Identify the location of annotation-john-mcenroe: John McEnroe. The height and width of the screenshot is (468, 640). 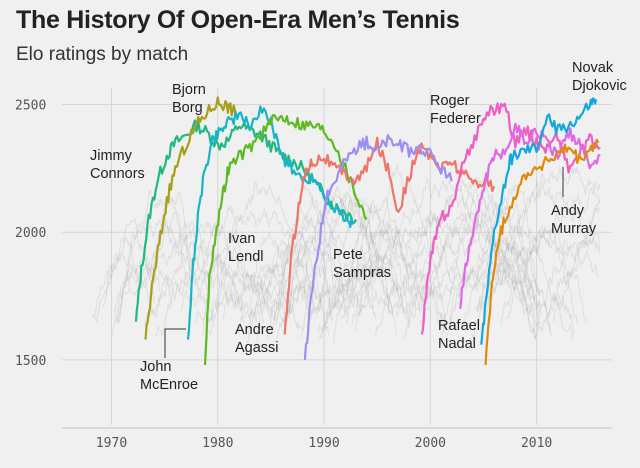
(169, 376).